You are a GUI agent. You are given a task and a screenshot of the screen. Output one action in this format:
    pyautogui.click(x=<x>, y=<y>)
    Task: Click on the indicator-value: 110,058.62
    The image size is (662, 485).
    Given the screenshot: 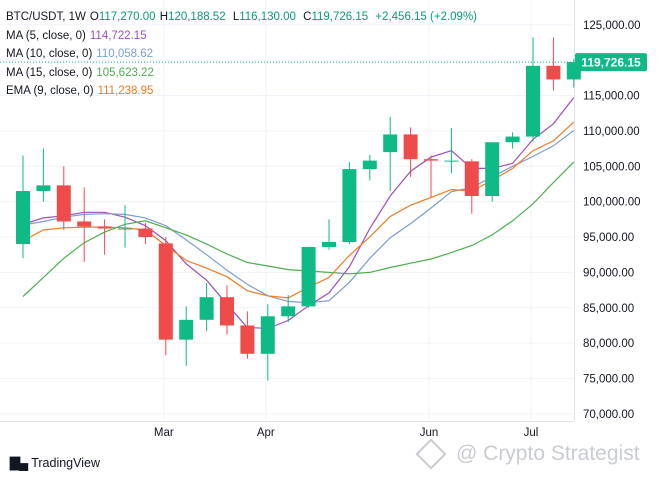 What is the action you would take?
    pyautogui.click(x=124, y=54)
    